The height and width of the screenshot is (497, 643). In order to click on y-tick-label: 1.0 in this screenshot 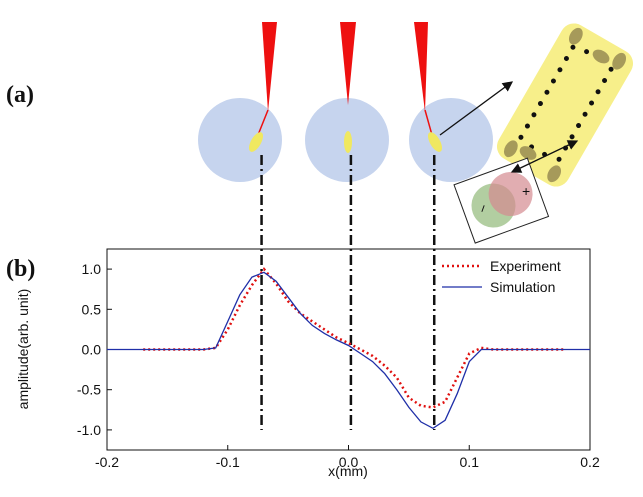, I will do `click(92, 269)`.